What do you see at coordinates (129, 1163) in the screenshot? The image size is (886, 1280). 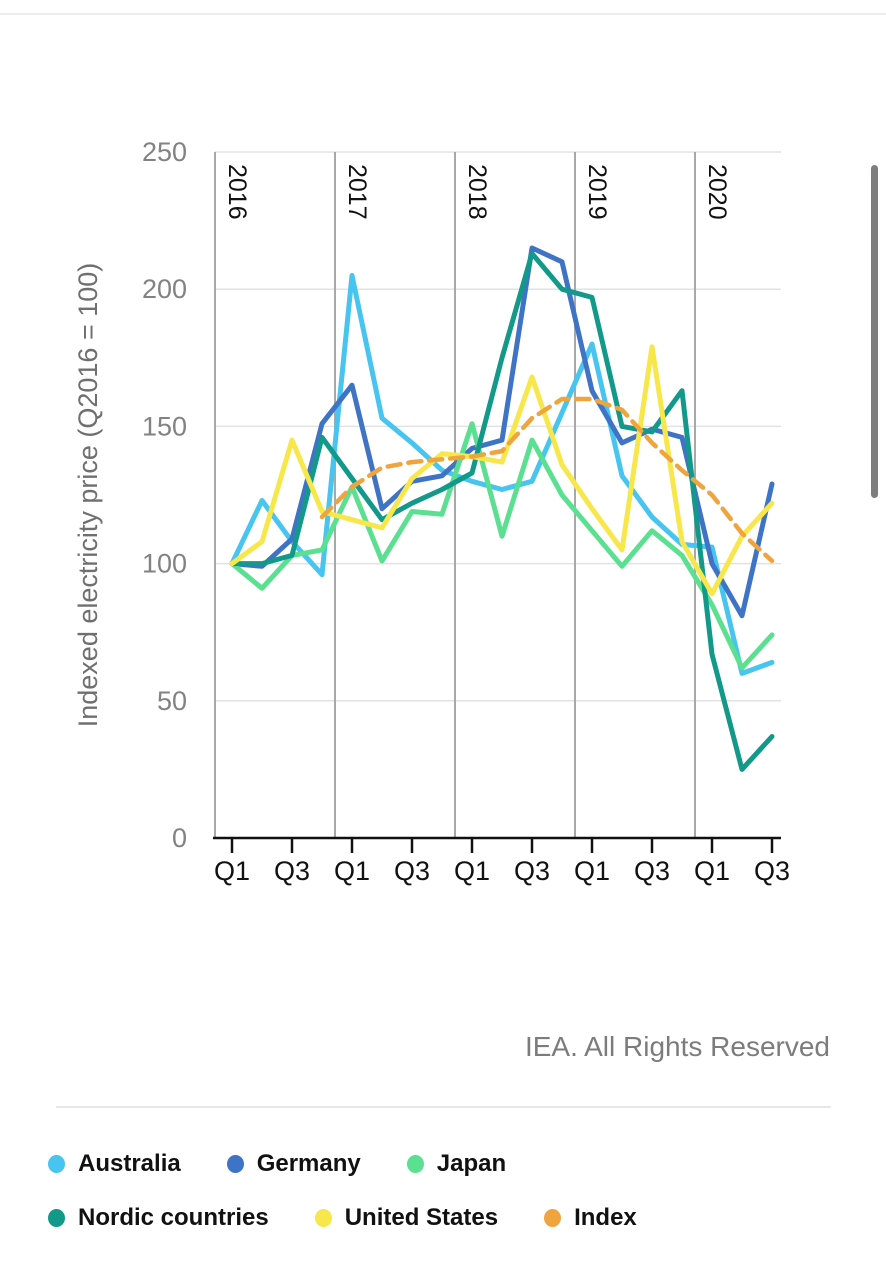 I see `legend-label: Australia` at bounding box center [129, 1163].